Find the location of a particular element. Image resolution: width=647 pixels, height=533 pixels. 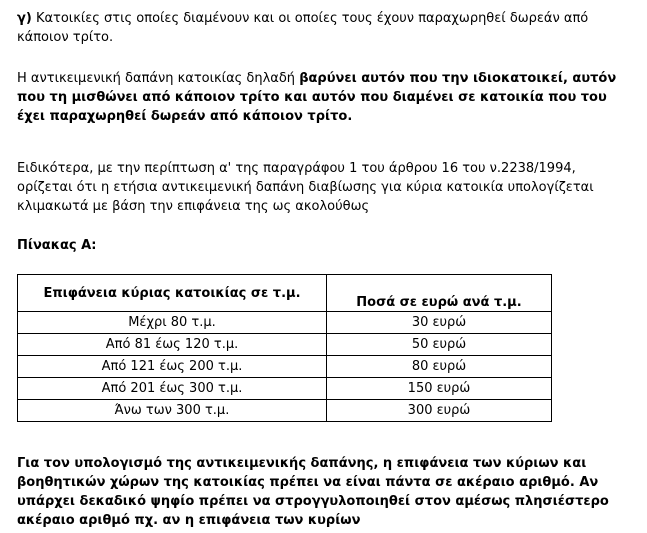

table-title-text: Πίνακας Α: is located at coordinates (57, 245).